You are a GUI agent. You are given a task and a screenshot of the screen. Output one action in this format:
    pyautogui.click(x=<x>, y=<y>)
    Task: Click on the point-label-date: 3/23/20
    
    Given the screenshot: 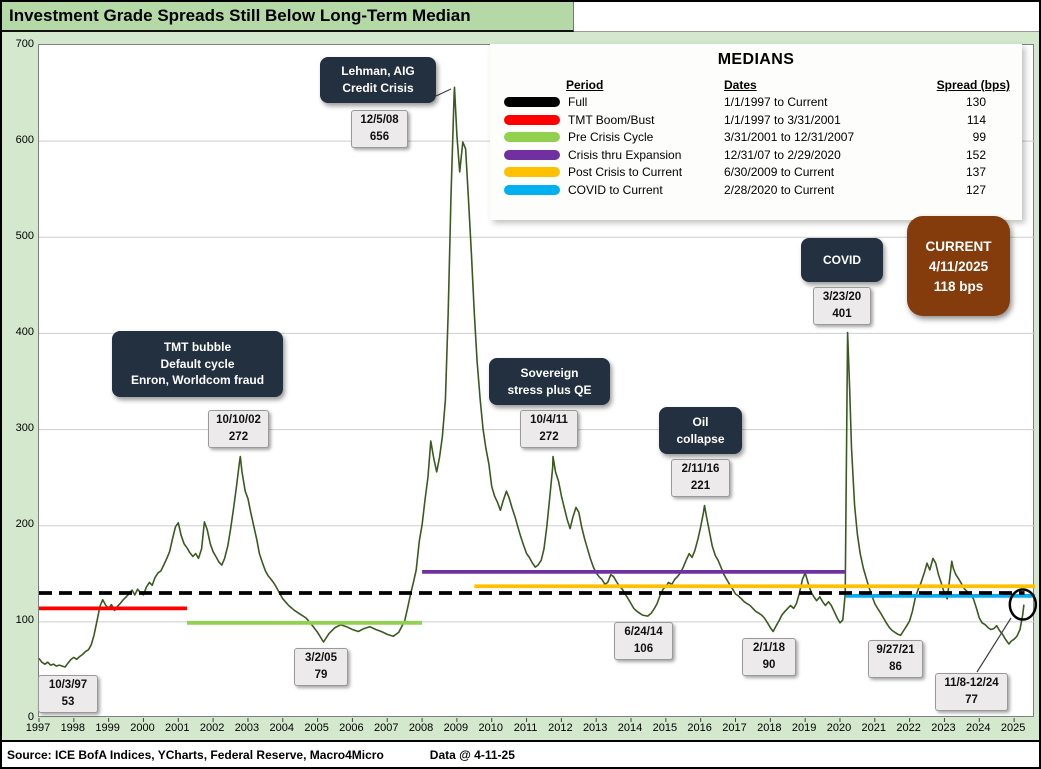 What is the action you would take?
    pyautogui.click(x=842, y=297)
    